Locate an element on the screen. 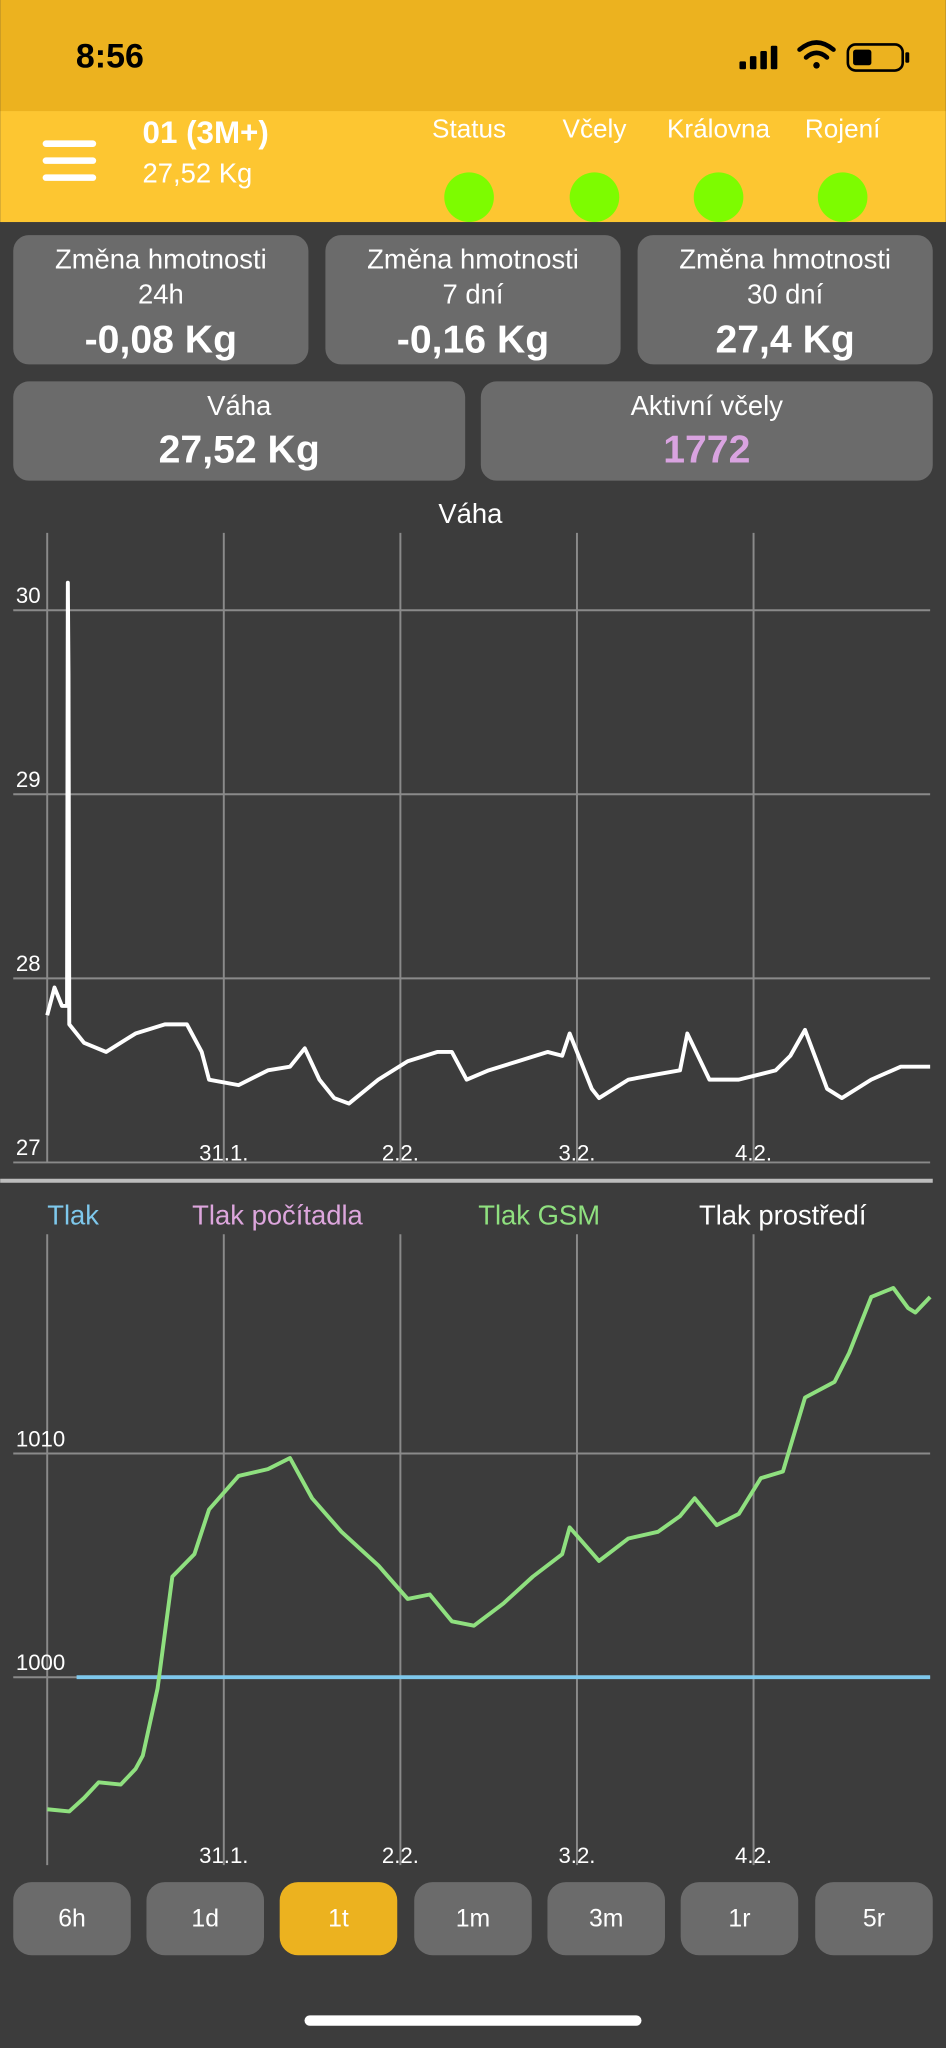  card-value: 27,4 Kg is located at coordinates (784, 340).